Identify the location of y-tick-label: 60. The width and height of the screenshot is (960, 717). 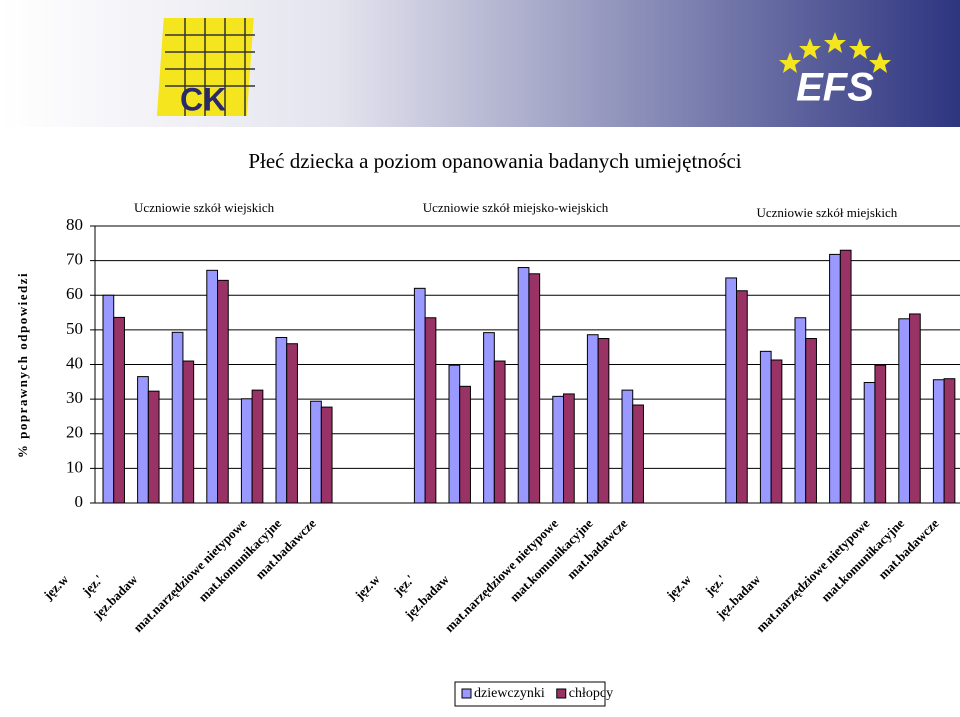
(74, 293).